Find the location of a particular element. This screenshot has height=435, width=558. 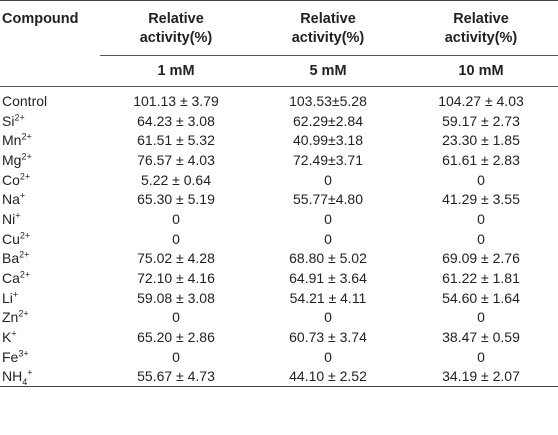

activity-value-5mm: 55.77±4.80 is located at coordinates (328, 199).